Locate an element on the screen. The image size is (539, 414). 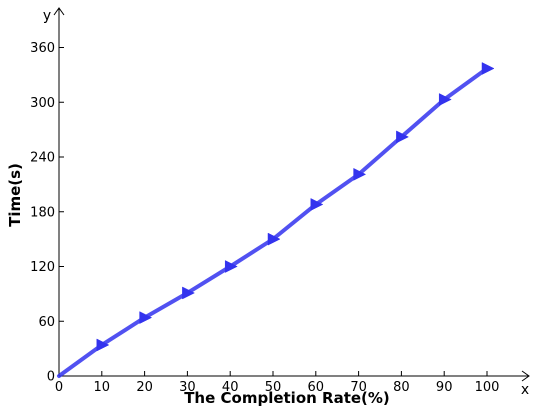
x-tick-label: 20 is located at coordinates (144, 387).